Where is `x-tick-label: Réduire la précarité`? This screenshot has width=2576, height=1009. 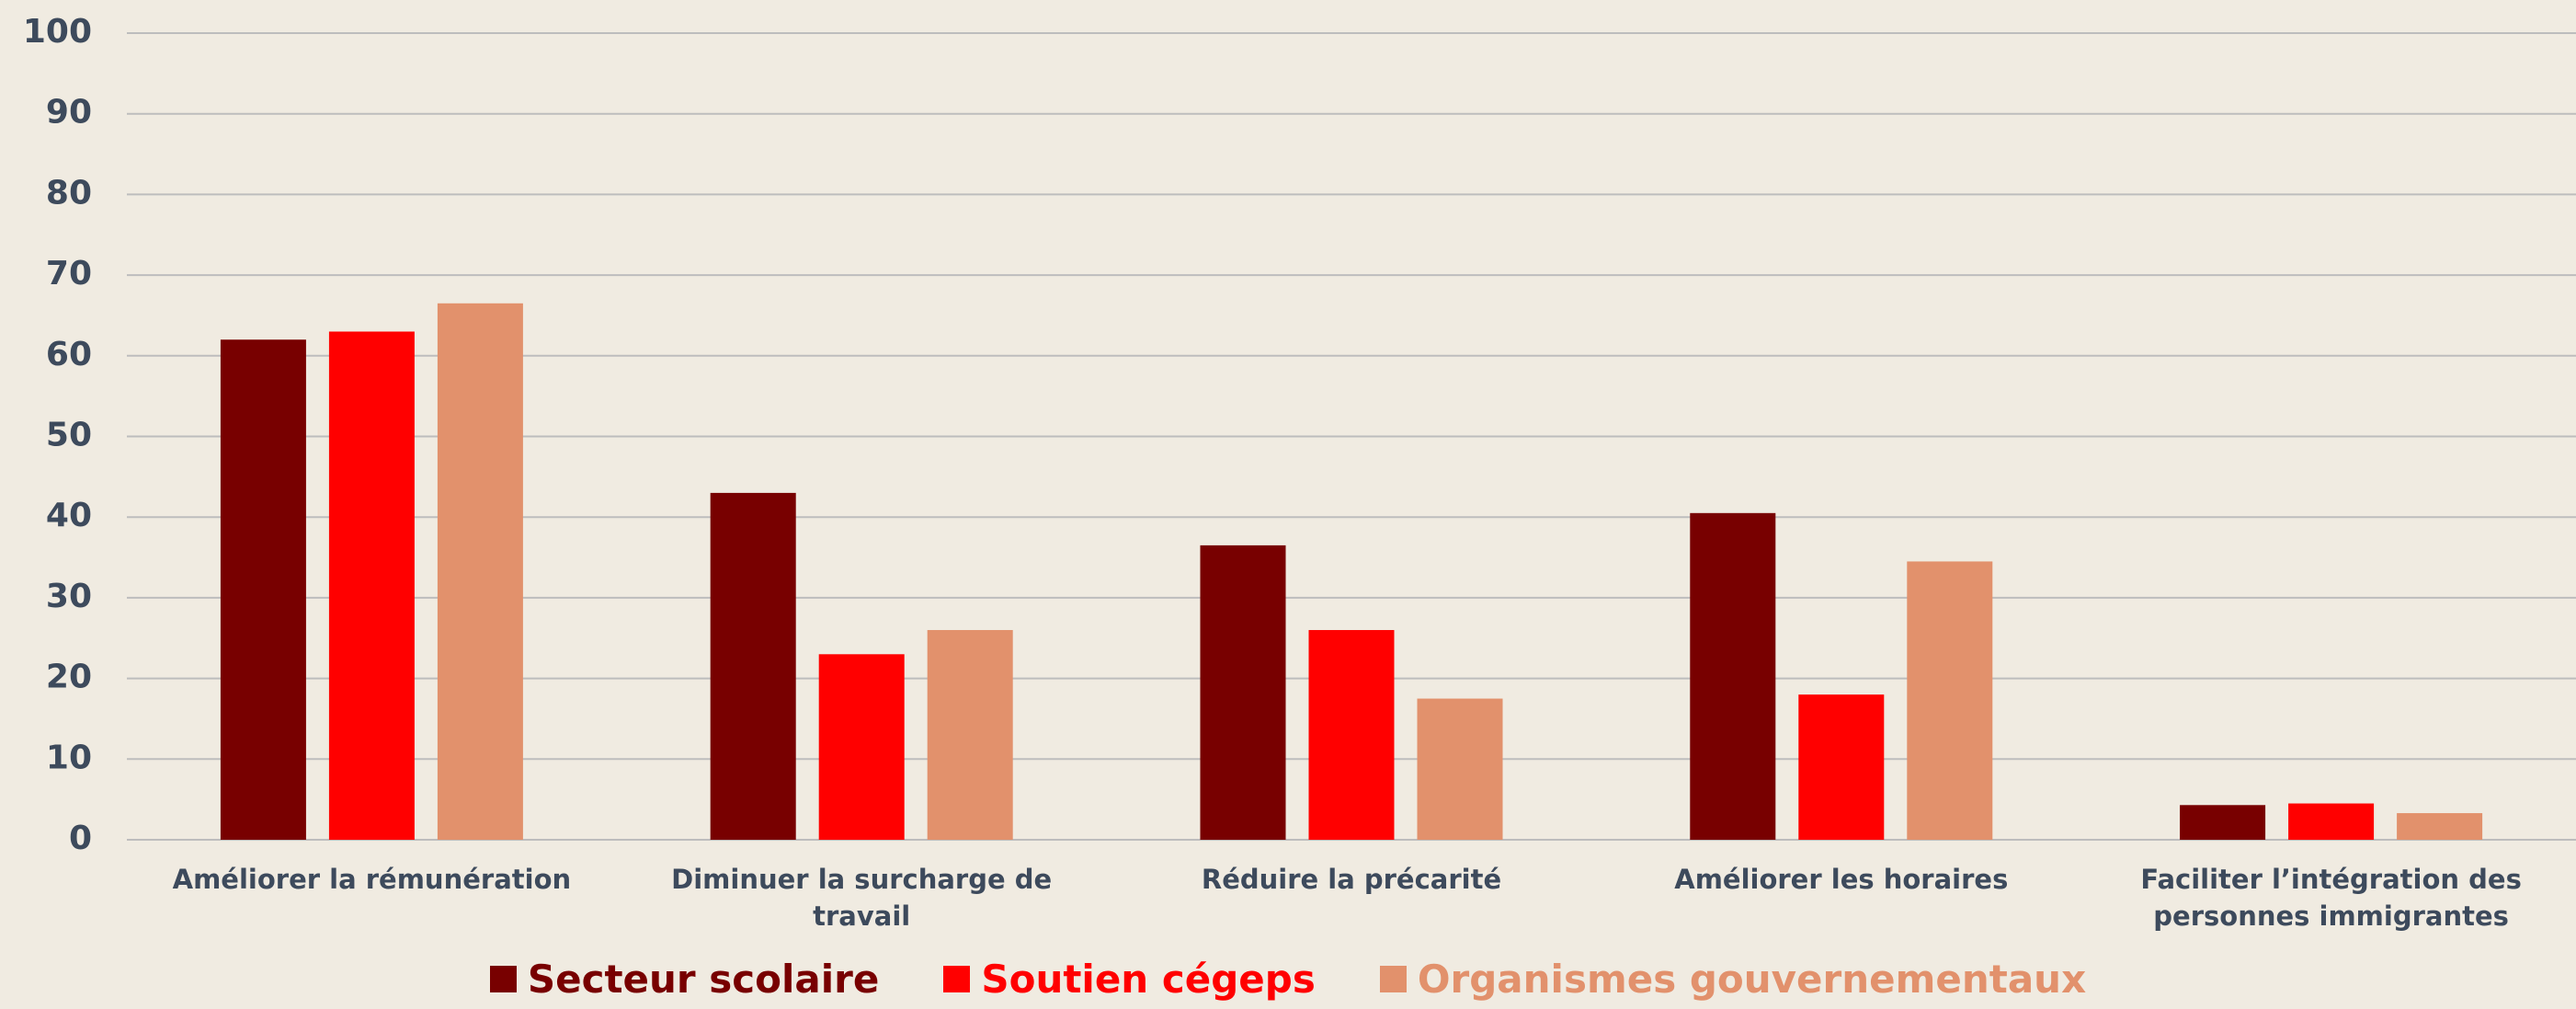 x-tick-label: Réduire la précarité is located at coordinates (1351, 879).